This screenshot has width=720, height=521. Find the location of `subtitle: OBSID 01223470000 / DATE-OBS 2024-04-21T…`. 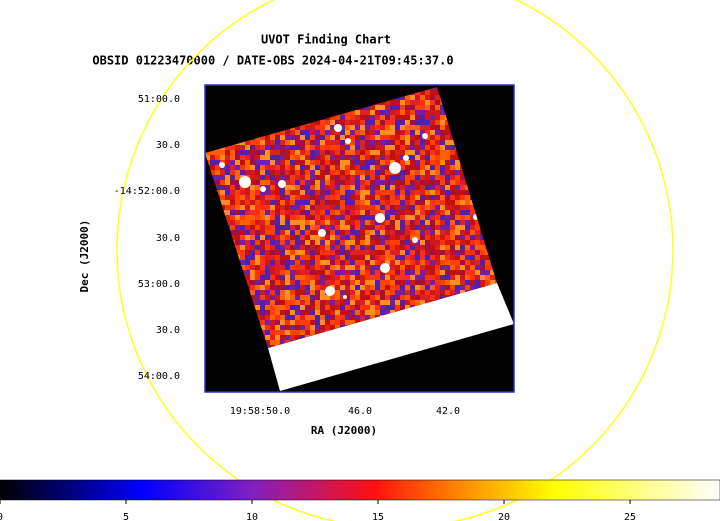

subtitle: OBSID 01223470000 / DATE-OBS 2024-04-21T… is located at coordinates (272, 61).